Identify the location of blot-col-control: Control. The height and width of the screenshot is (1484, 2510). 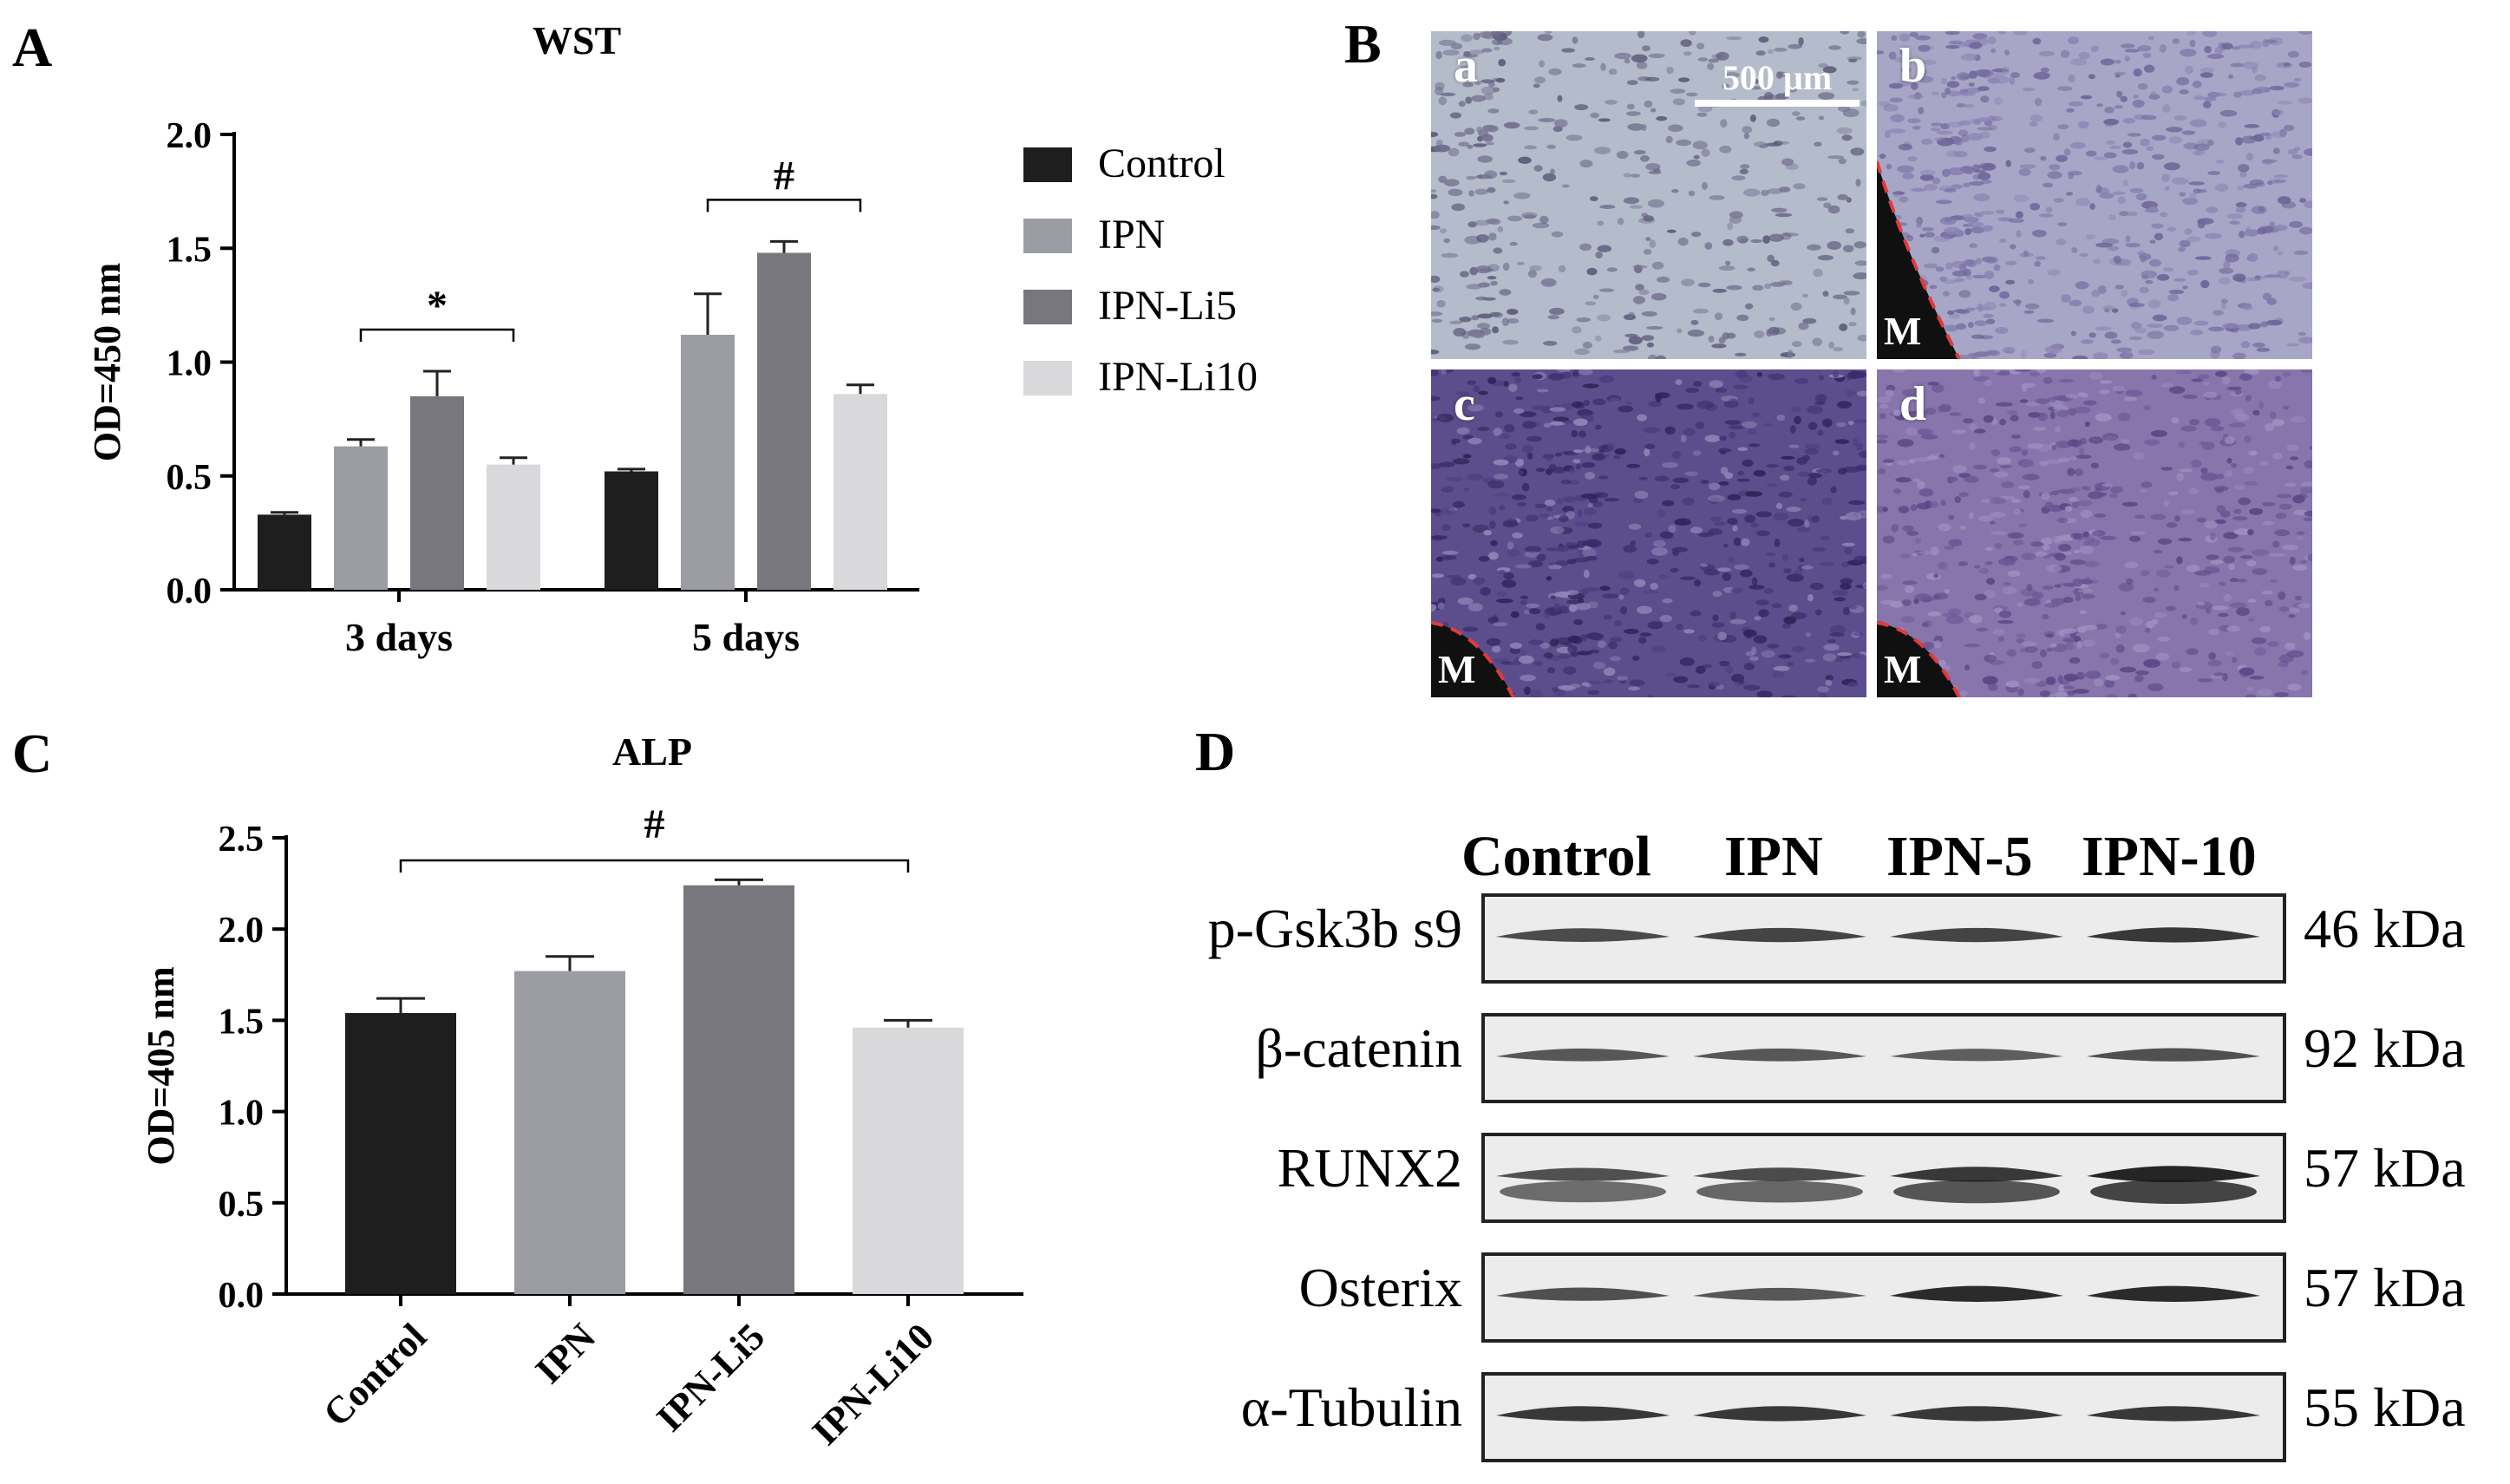
(1556, 857).